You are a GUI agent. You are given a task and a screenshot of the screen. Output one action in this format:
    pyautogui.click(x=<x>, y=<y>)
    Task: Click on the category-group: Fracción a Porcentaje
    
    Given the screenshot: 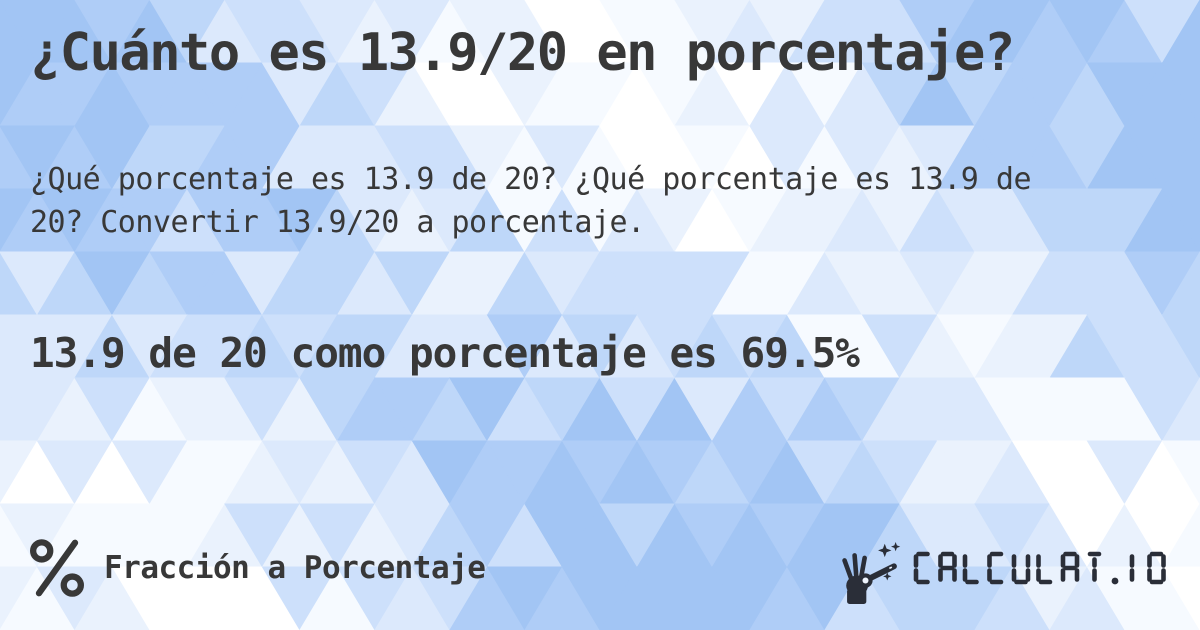 What is the action you would take?
    pyautogui.click(x=258, y=567)
    